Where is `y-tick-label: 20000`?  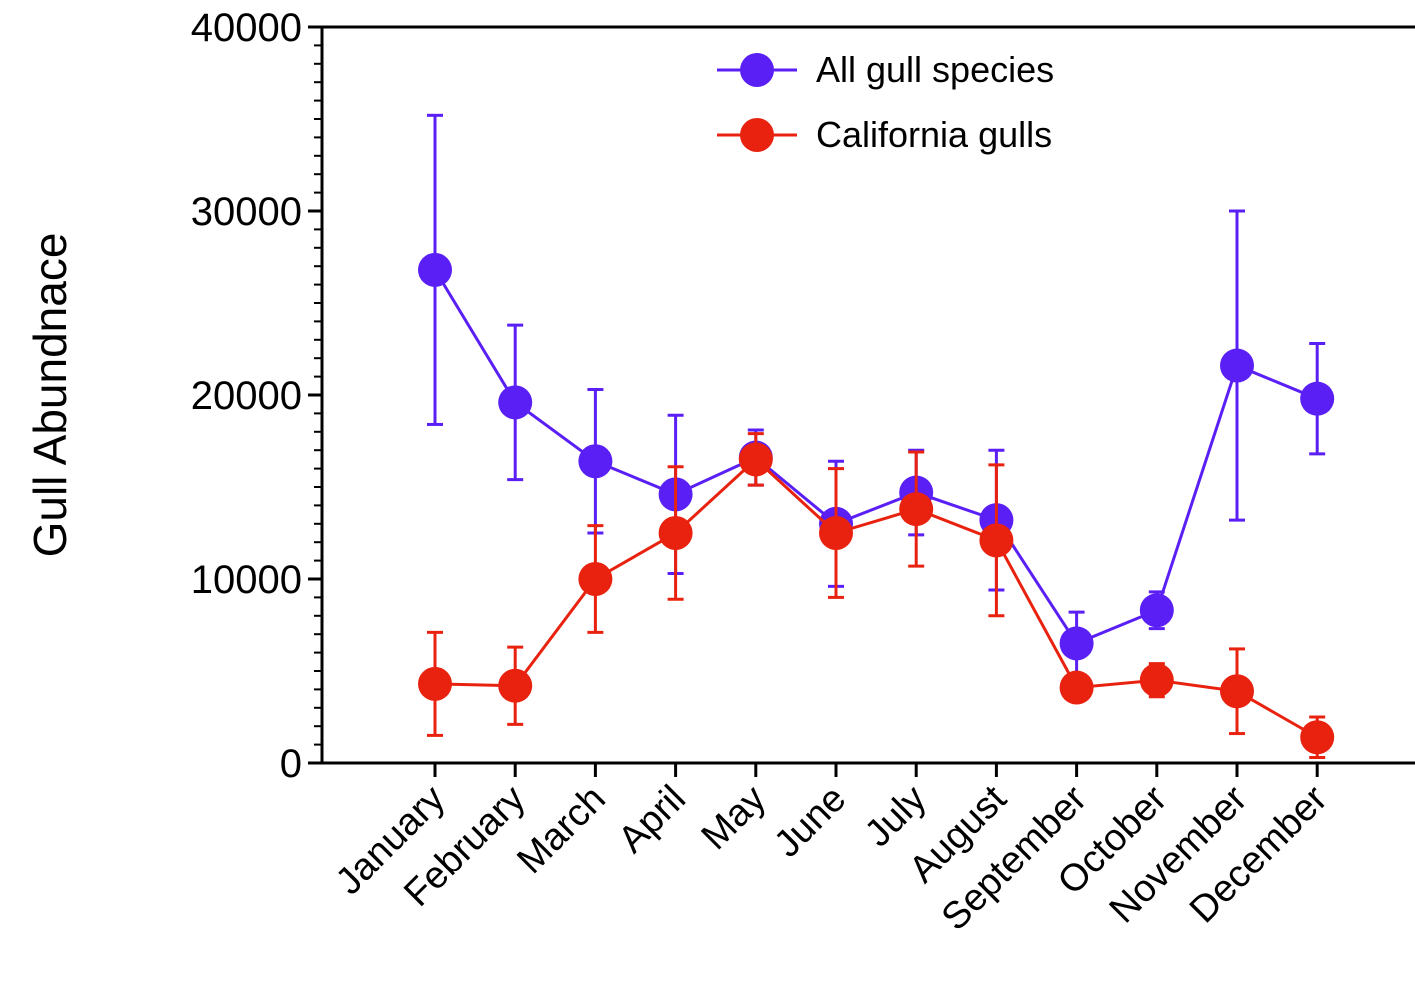
y-tick-label: 20000 is located at coordinates (246, 396).